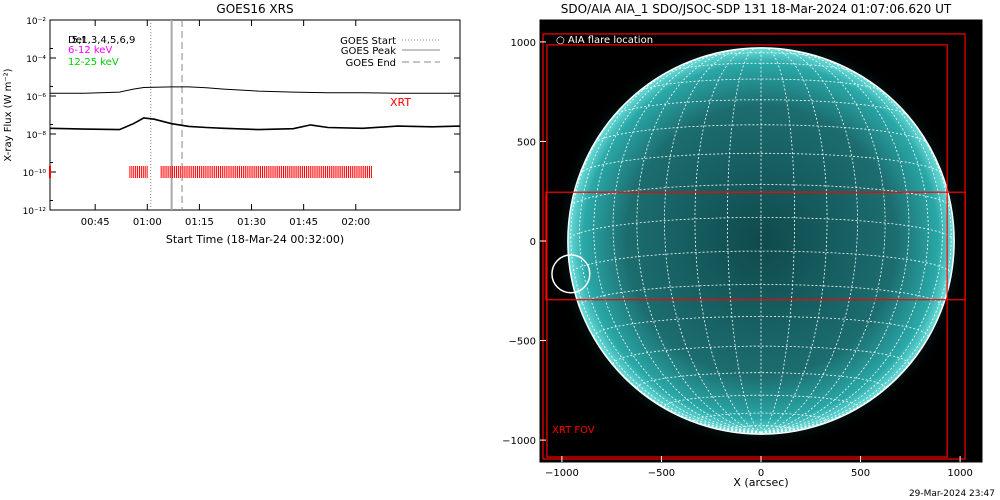 Image resolution: width=1000 pixels, height=500 pixels. Describe the element at coordinates (562, 473) in the screenshot. I see `x-tick-label: −1000` at that location.